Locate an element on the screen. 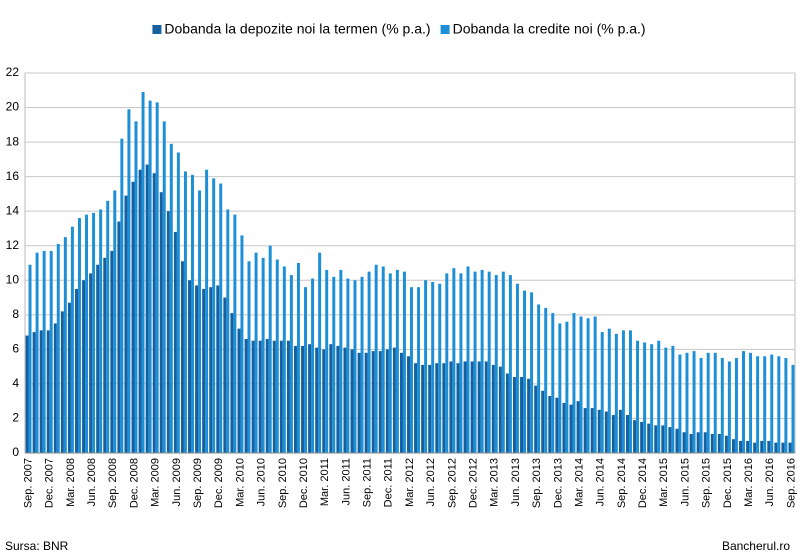 This screenshot has width=800, height=557. x-tick-label: Mar. 2015 is located at coordinates (664, 482).